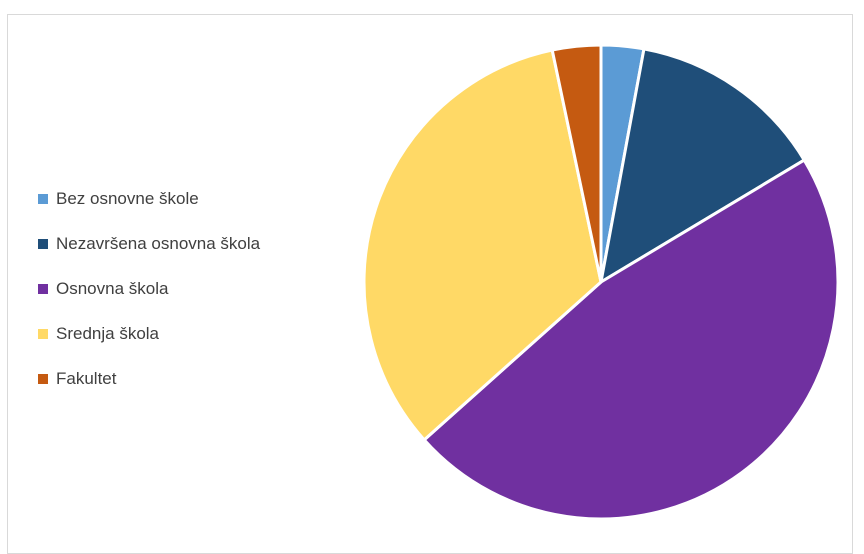  What do you see at coordinates (108, 333) in the screenshot?
I see `legend-label: Srednja škola` at bounding box center [108, 333].